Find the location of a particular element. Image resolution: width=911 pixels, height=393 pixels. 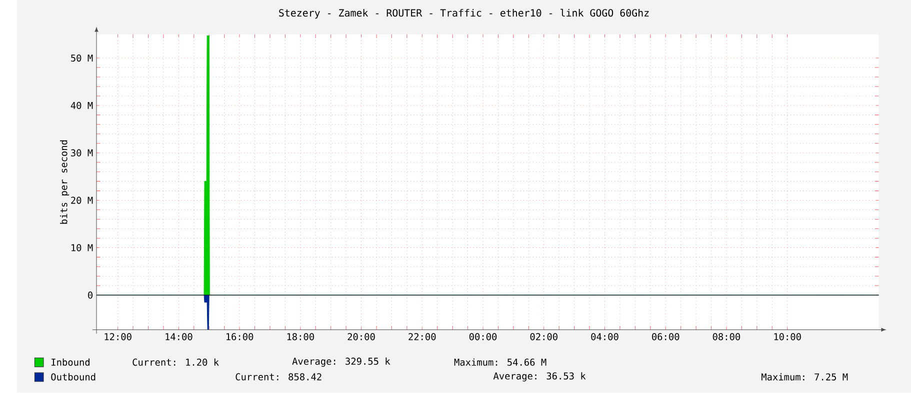

x-tick-label: 08:00 is located at coordinates (726, 336).